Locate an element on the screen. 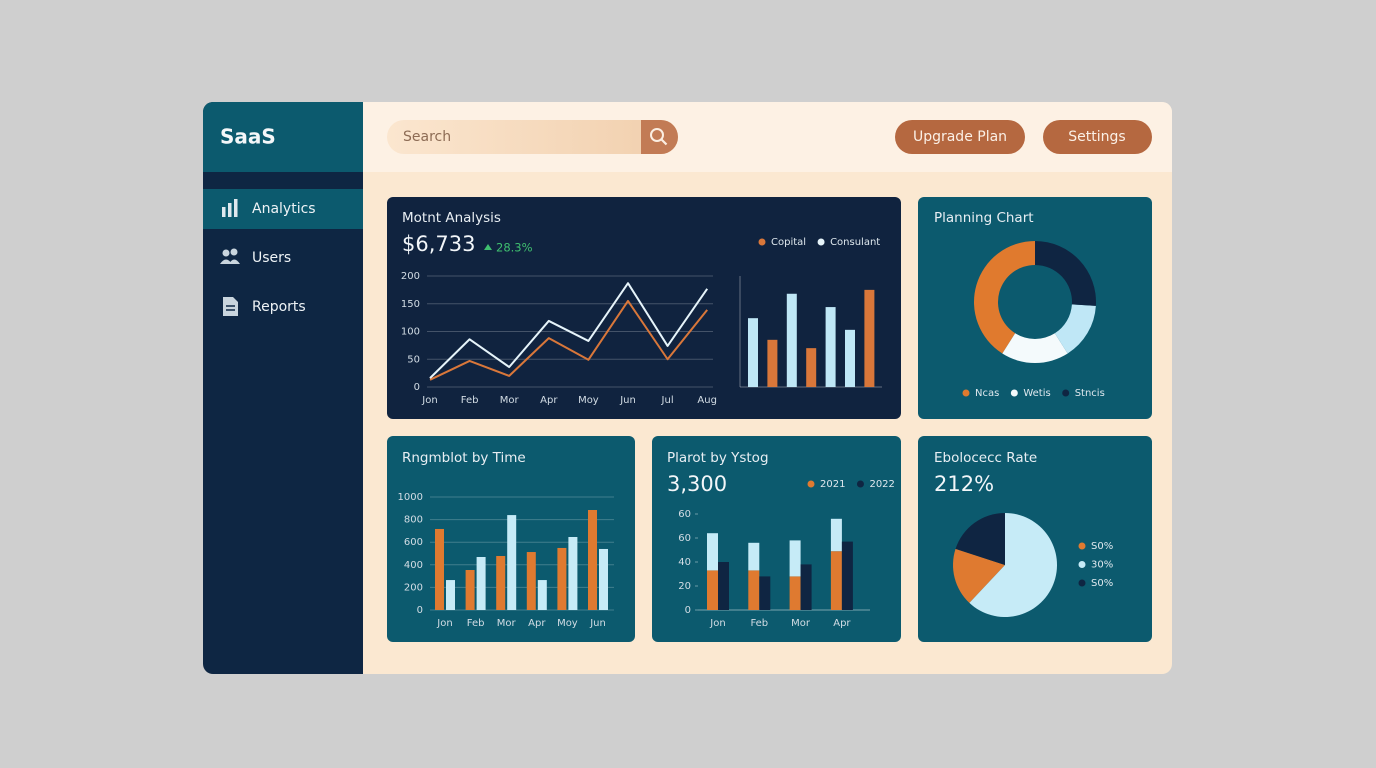  x-tick-label: Mor is located at coordinates (510, 400).